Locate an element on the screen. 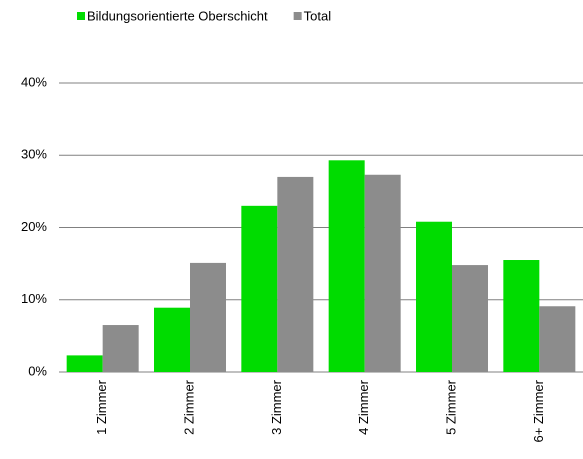 The width and height of the screenshot is (583, 459). x-tick-label: 6+ Zimmer is located at coordinates (538, 410).